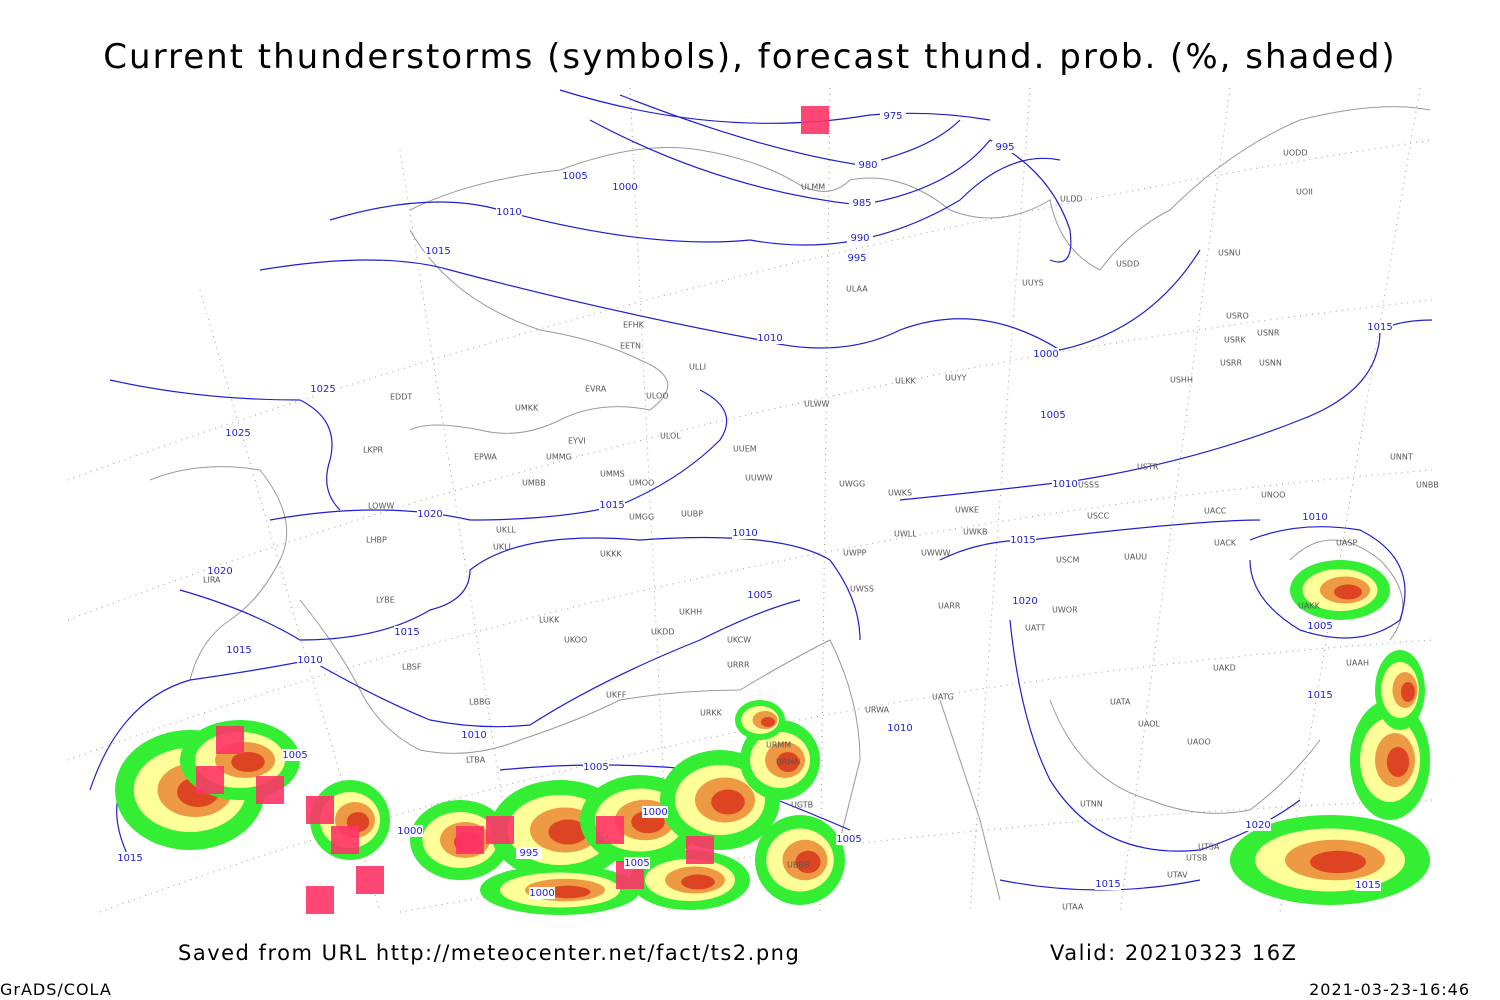  Describe the element at coordinates (385, 600) in the screenshot. I see `station-label: LYBE` at that location.